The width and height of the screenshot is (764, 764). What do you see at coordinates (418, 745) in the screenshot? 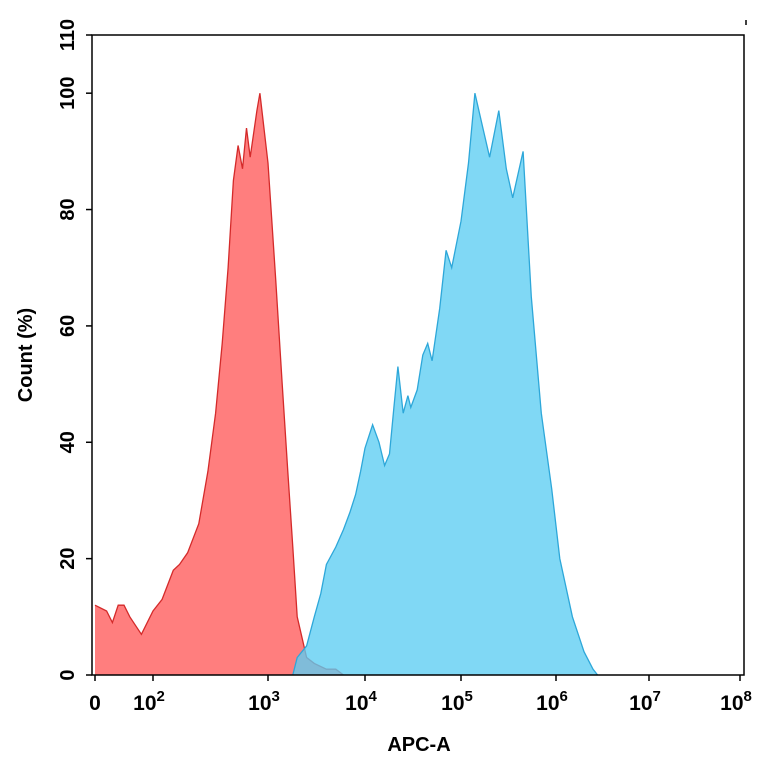
I see `x-axis-title: APC-A` at bounding box center [418, 745].